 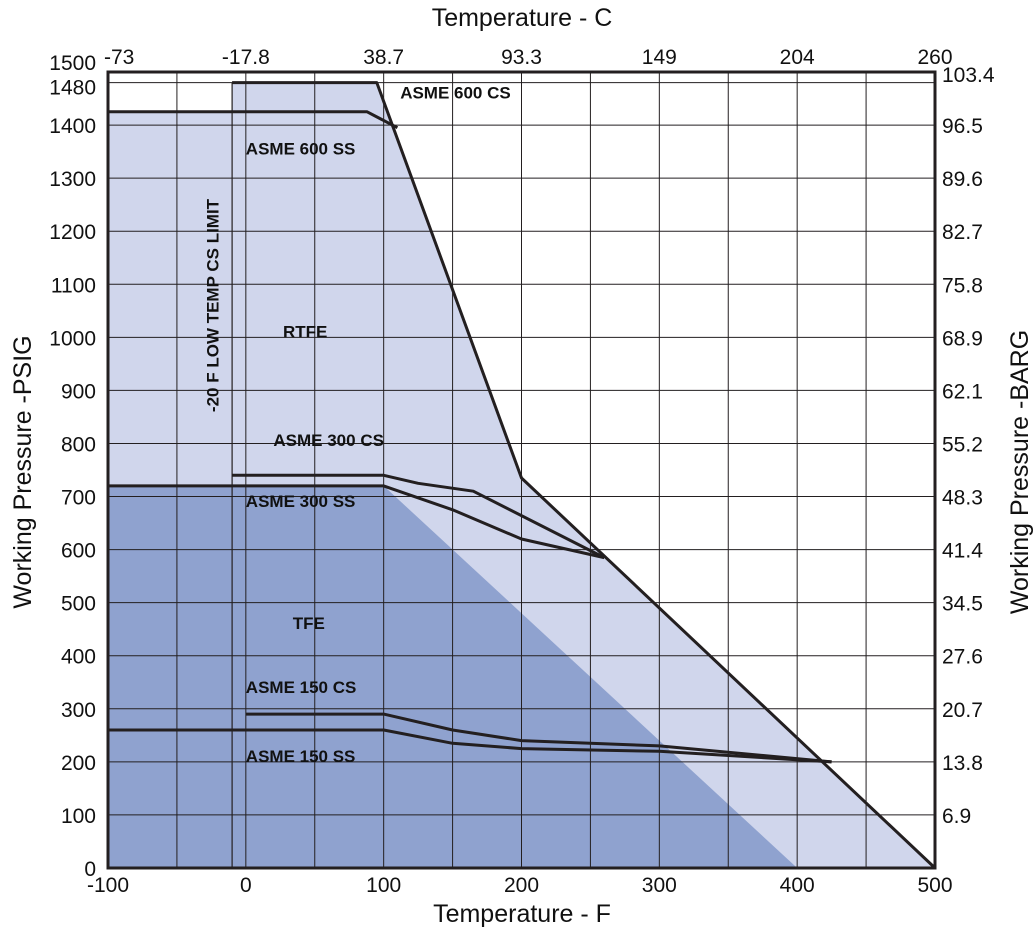 What do you see at coordinates (72, 63) in the screenshot?
I see `y-tick-label: 1500` at bounding box center [72, 63].